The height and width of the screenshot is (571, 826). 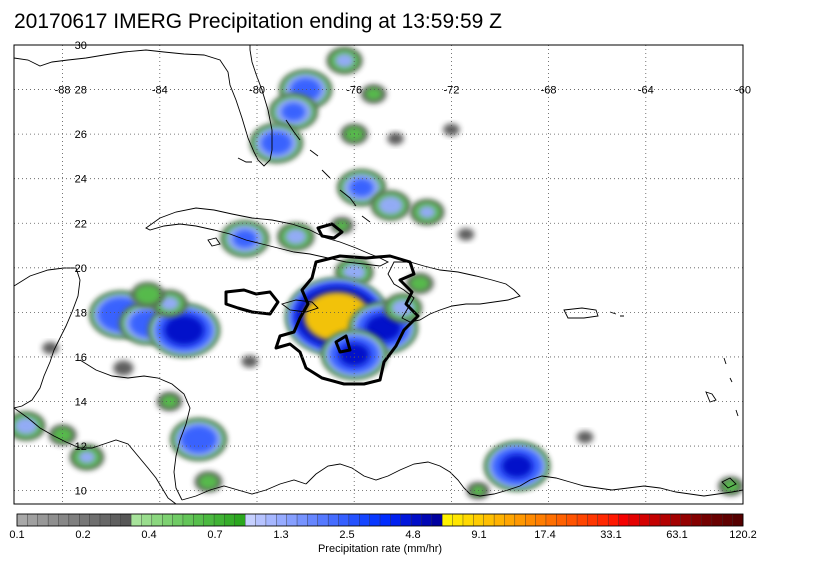 What do you see at coordinates (81, 180) in the screenshot?
I see `latitude-label: 24` at bounding box center [81, 180].